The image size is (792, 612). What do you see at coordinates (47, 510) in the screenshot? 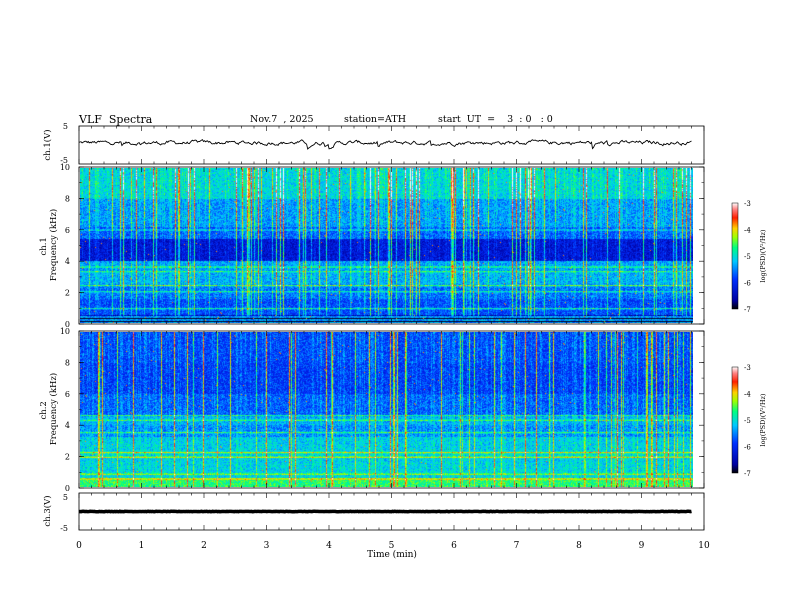
I see `ch3-ylabel: ch.3(V)` at bounding box center [47, 510].